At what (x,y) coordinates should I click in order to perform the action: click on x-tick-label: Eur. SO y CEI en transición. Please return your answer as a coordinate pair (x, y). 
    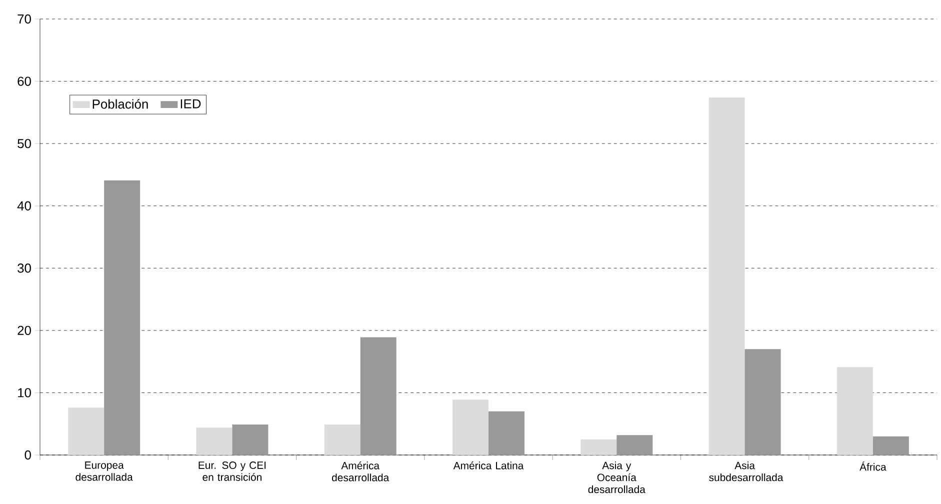
    Looking at the image, I should click on (232, 471).